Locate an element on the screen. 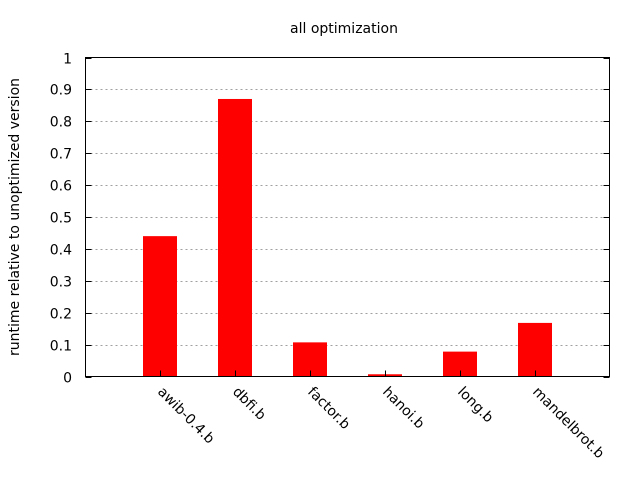 The width and height of the screenshot is (640, 480). y-tick-label: 0.4 is located at coordinates (61, 251).